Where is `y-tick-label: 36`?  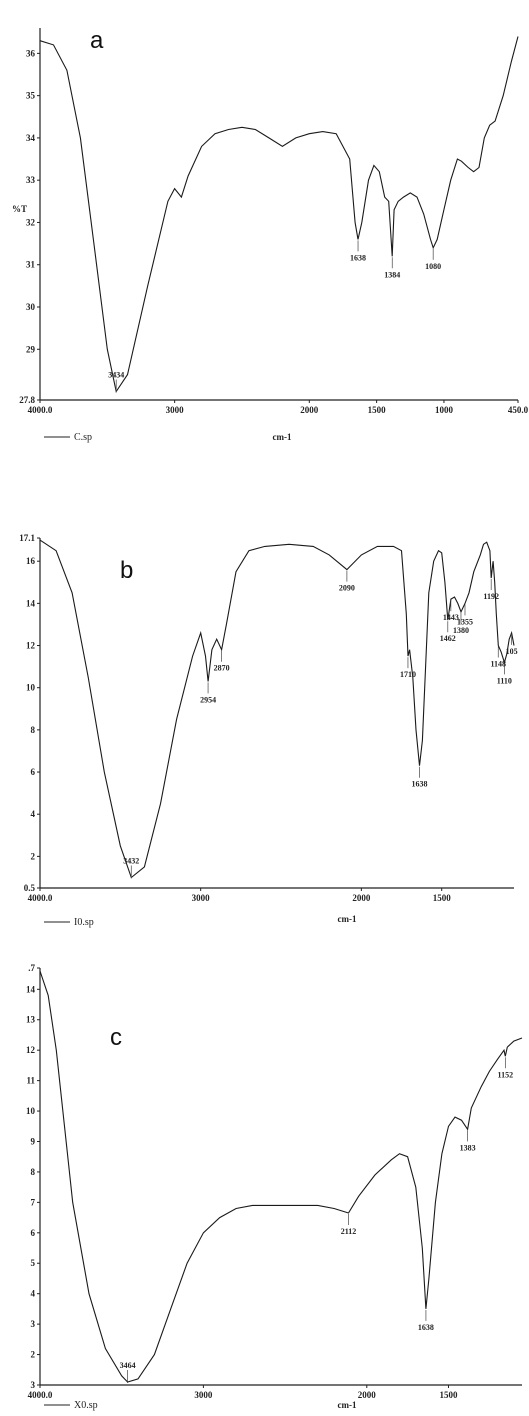
y-tick-label: 36 is located at coordinates (31, 53).